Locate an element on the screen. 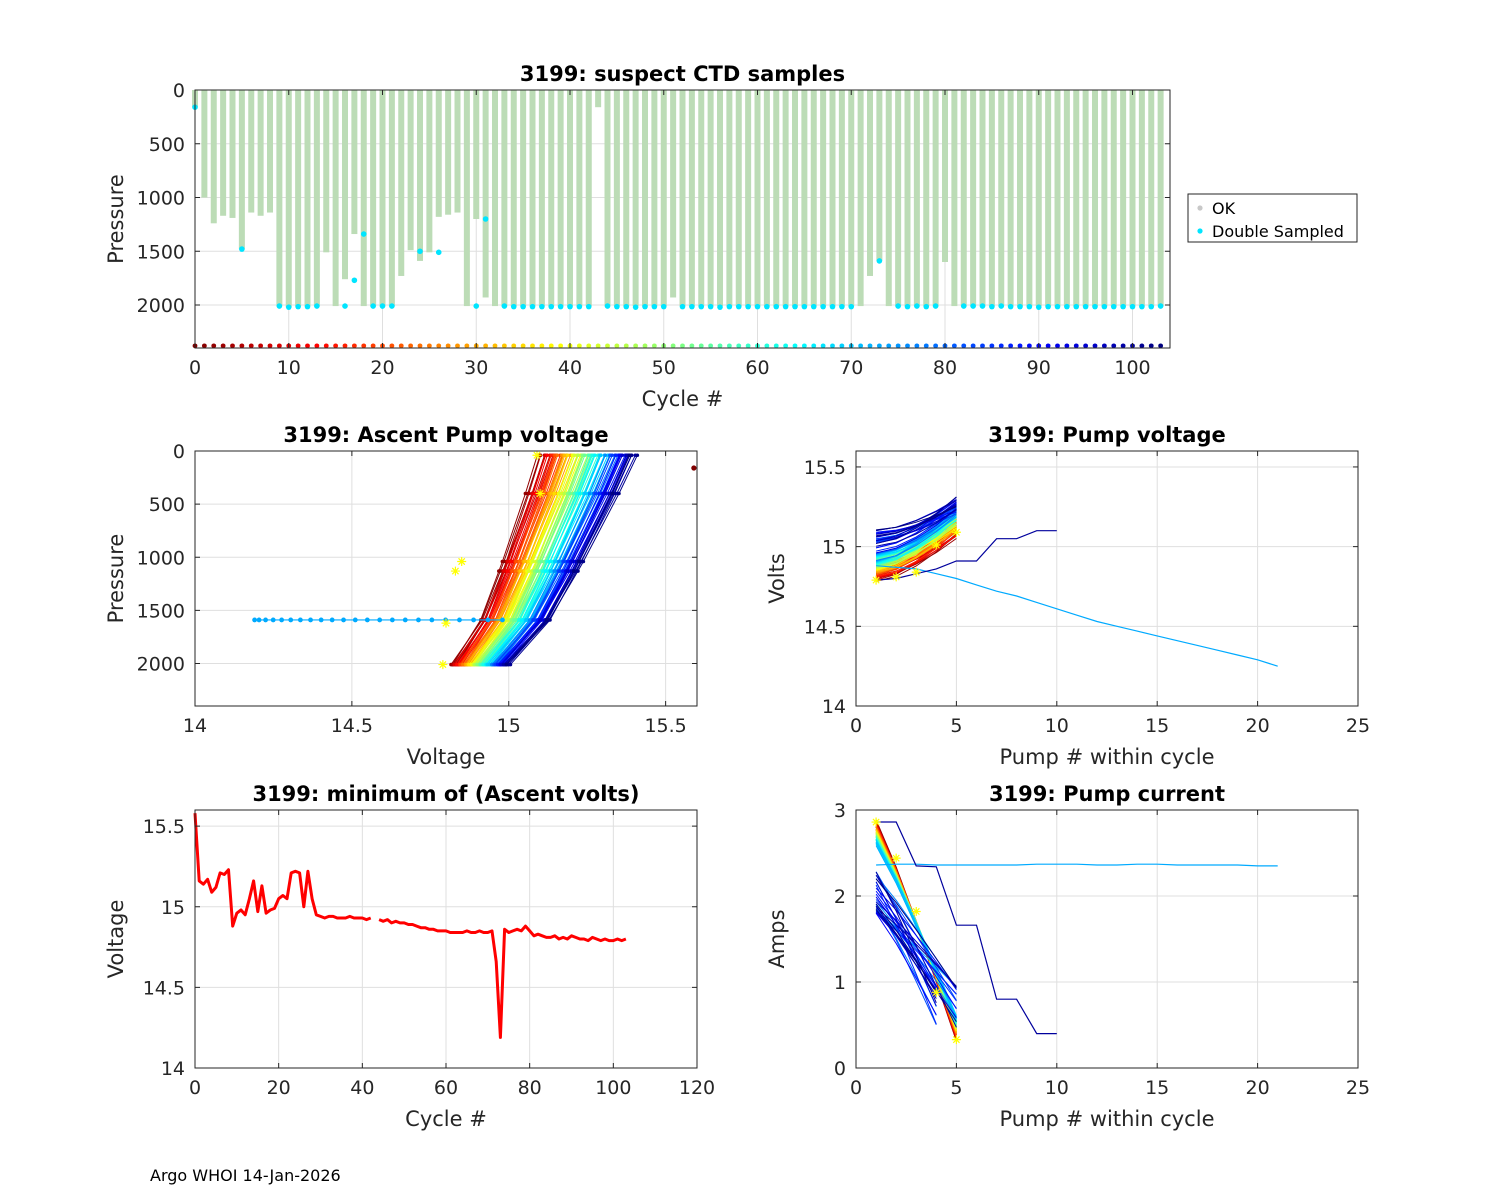  x-axis-label: Pump # within cycle is located at coordinates (1107, 757).